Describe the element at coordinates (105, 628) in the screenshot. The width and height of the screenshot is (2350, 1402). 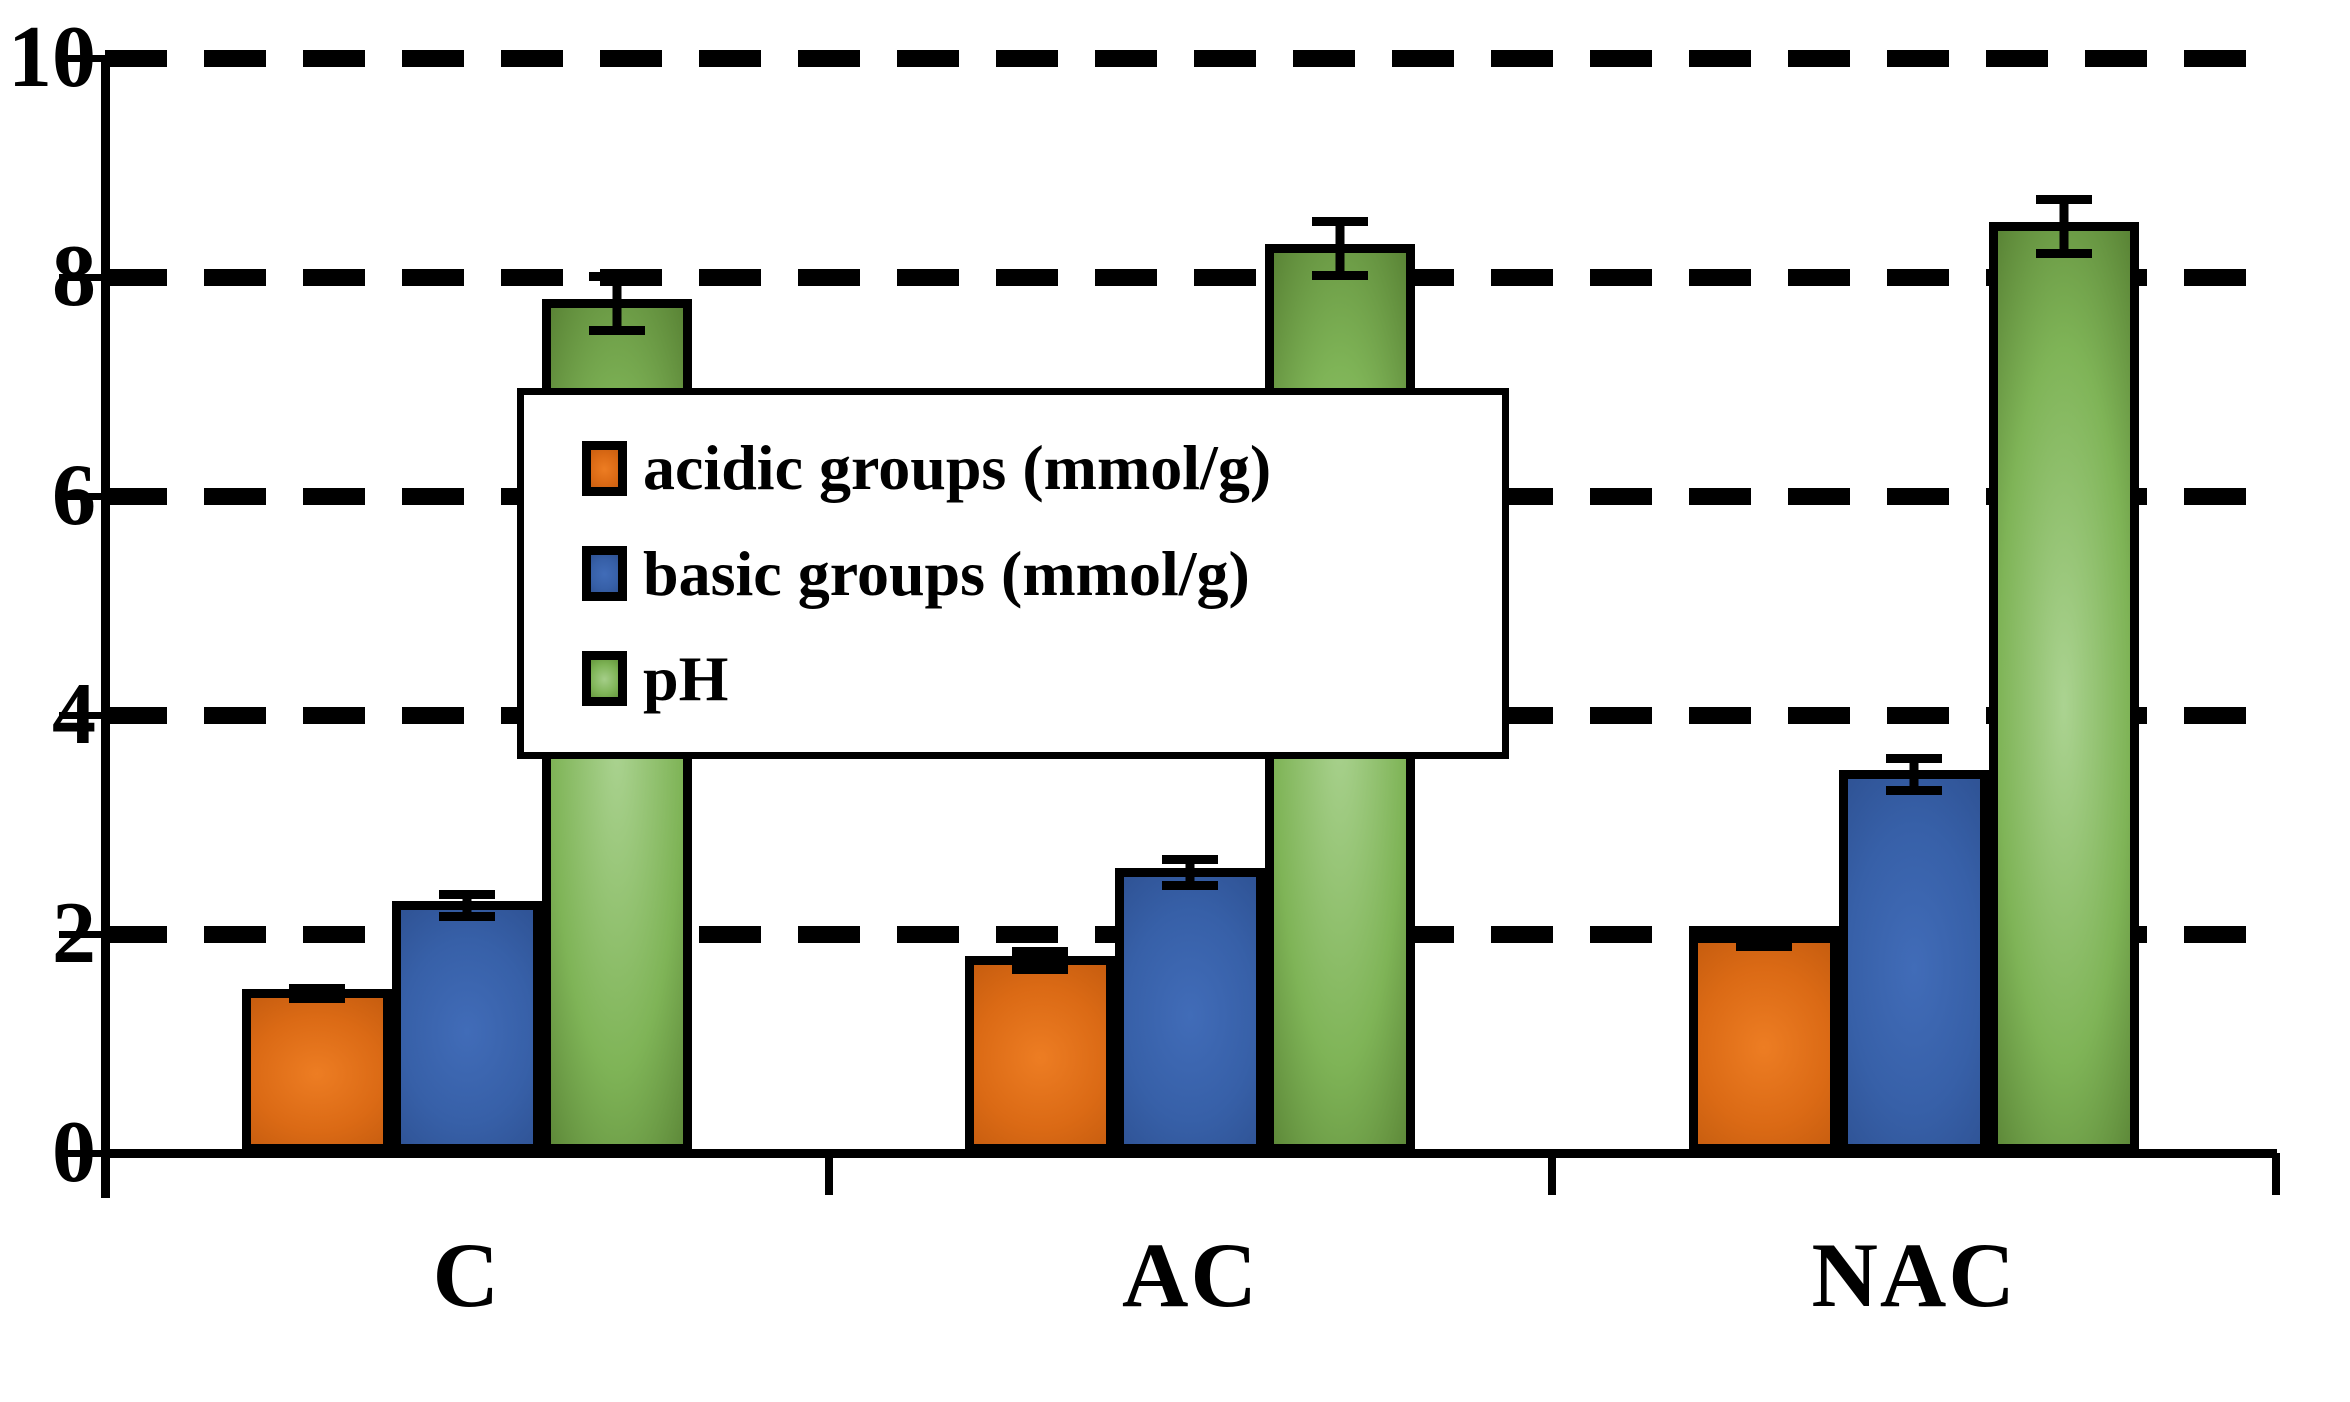
I see `y-axis-line` at that location.